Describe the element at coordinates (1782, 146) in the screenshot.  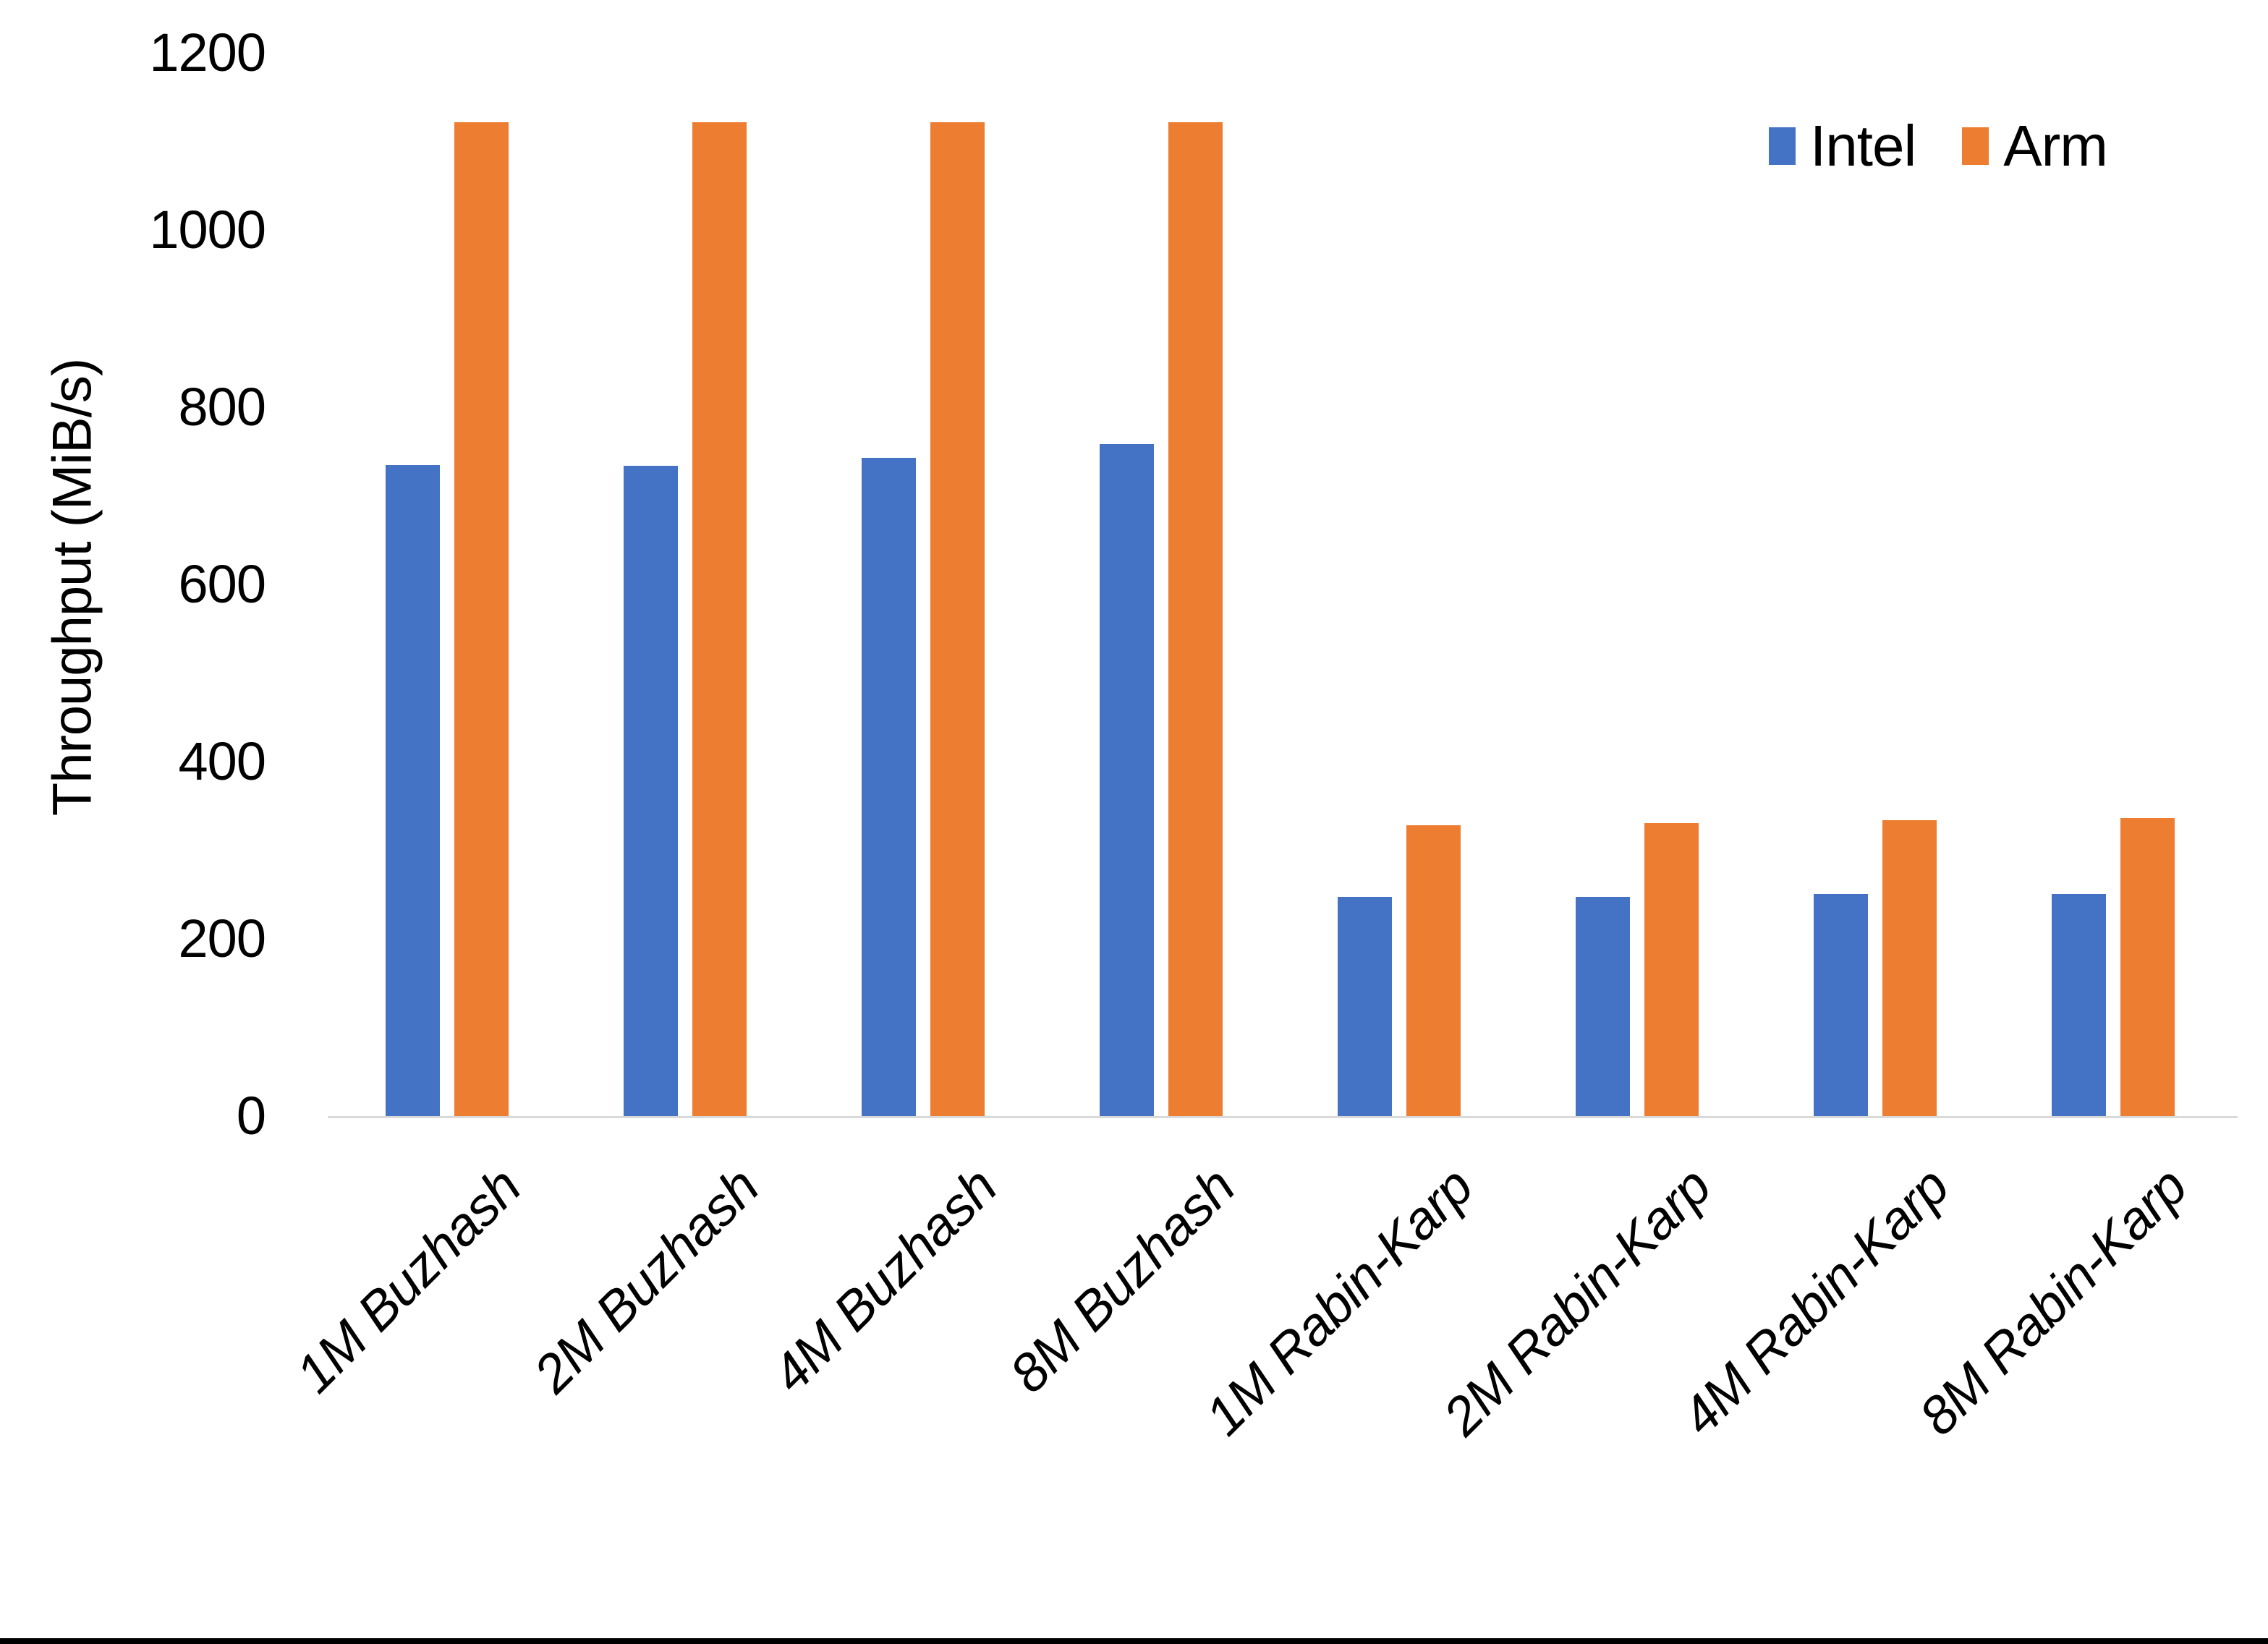
I see `intel-series-swatch` at that location.